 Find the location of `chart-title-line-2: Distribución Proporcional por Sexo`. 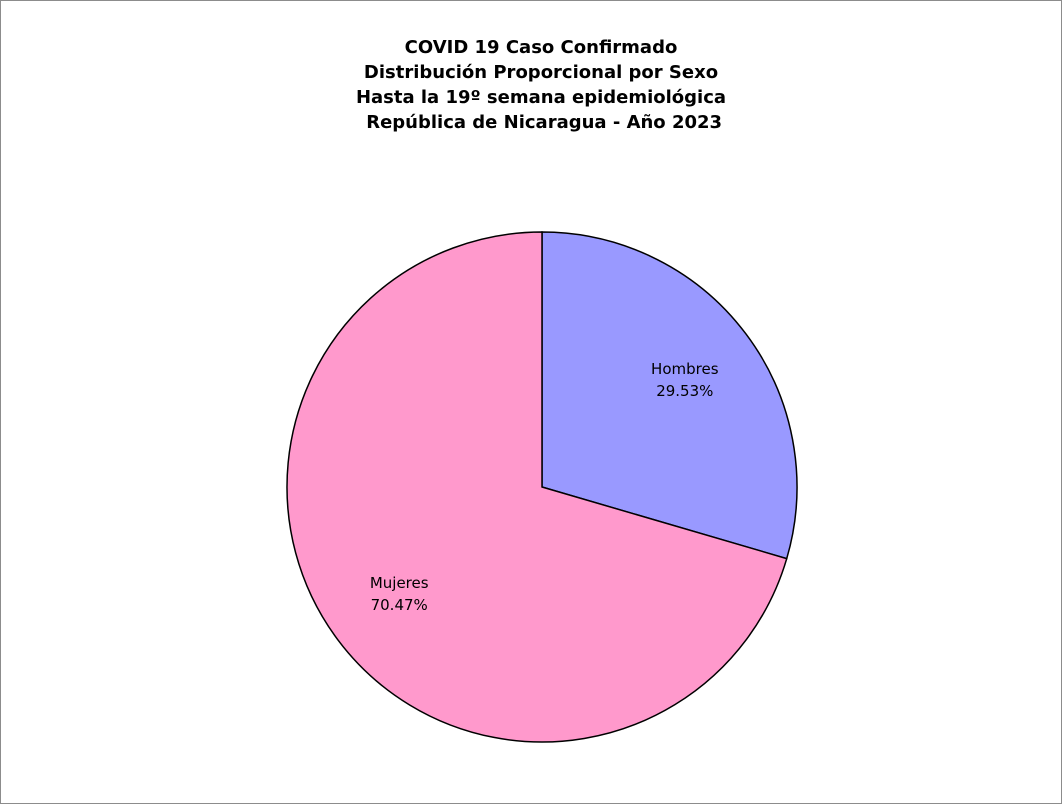

chart-title-line-2: Distribución Proporcional por Sexo is located at coordinates (541, 72).